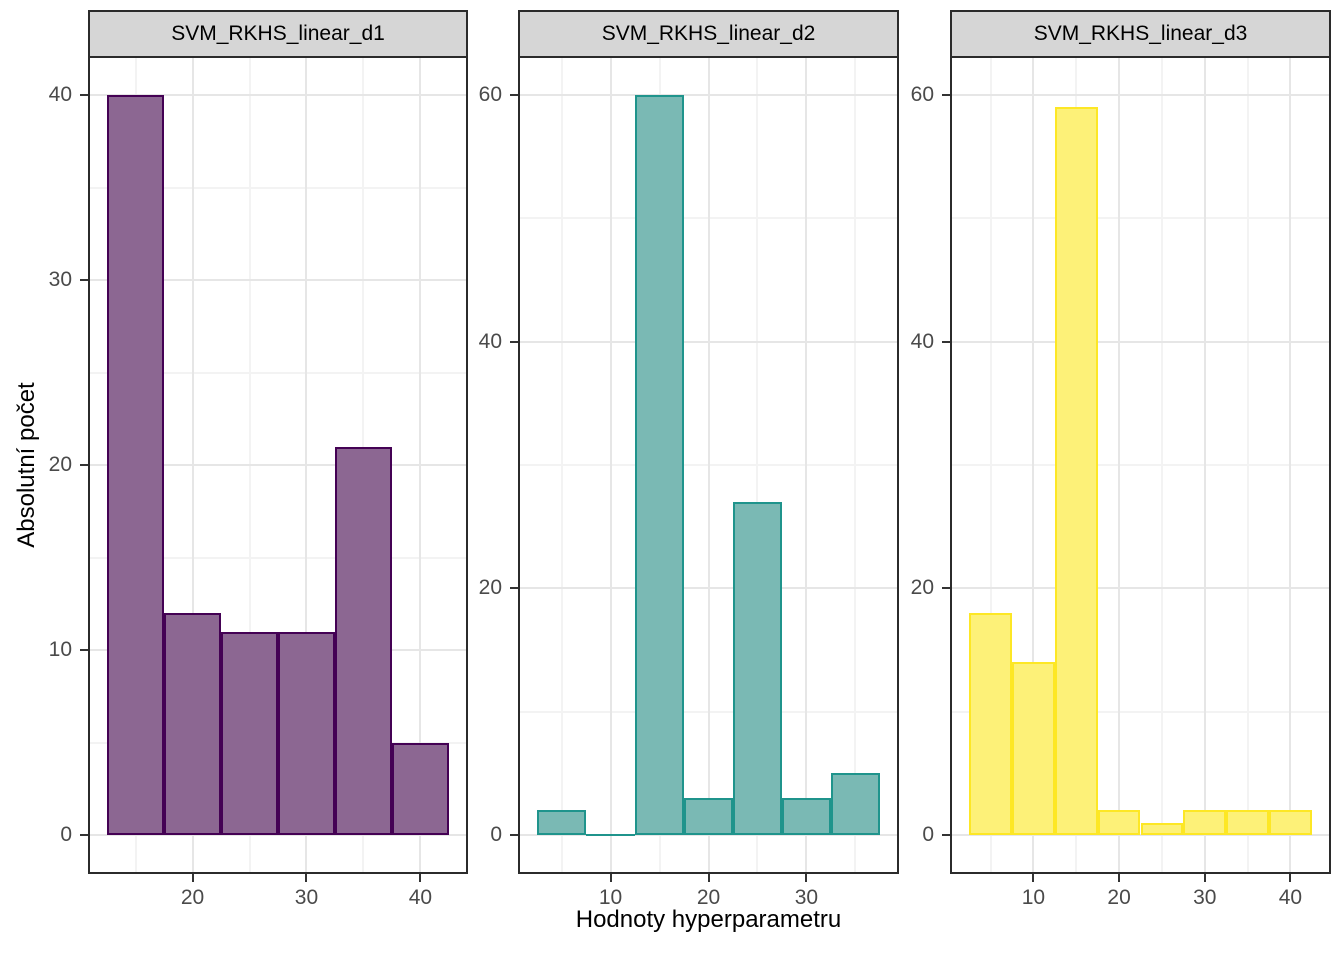 The height and width of the screenshot is (960, 1344). What do you see at coordinates (708, 919) in the screenshot?
I see `x-axis-title: Hodnoty hyperparametru` at bounding box center [708, 919].